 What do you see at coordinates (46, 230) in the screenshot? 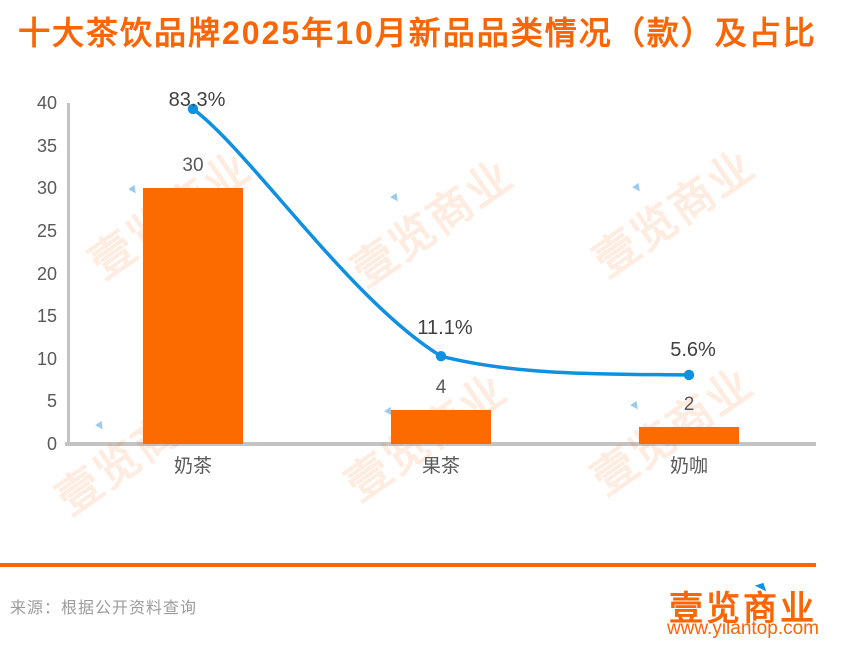
I see `y-axis-tick-label: 25` at bounding box center [46, 230].